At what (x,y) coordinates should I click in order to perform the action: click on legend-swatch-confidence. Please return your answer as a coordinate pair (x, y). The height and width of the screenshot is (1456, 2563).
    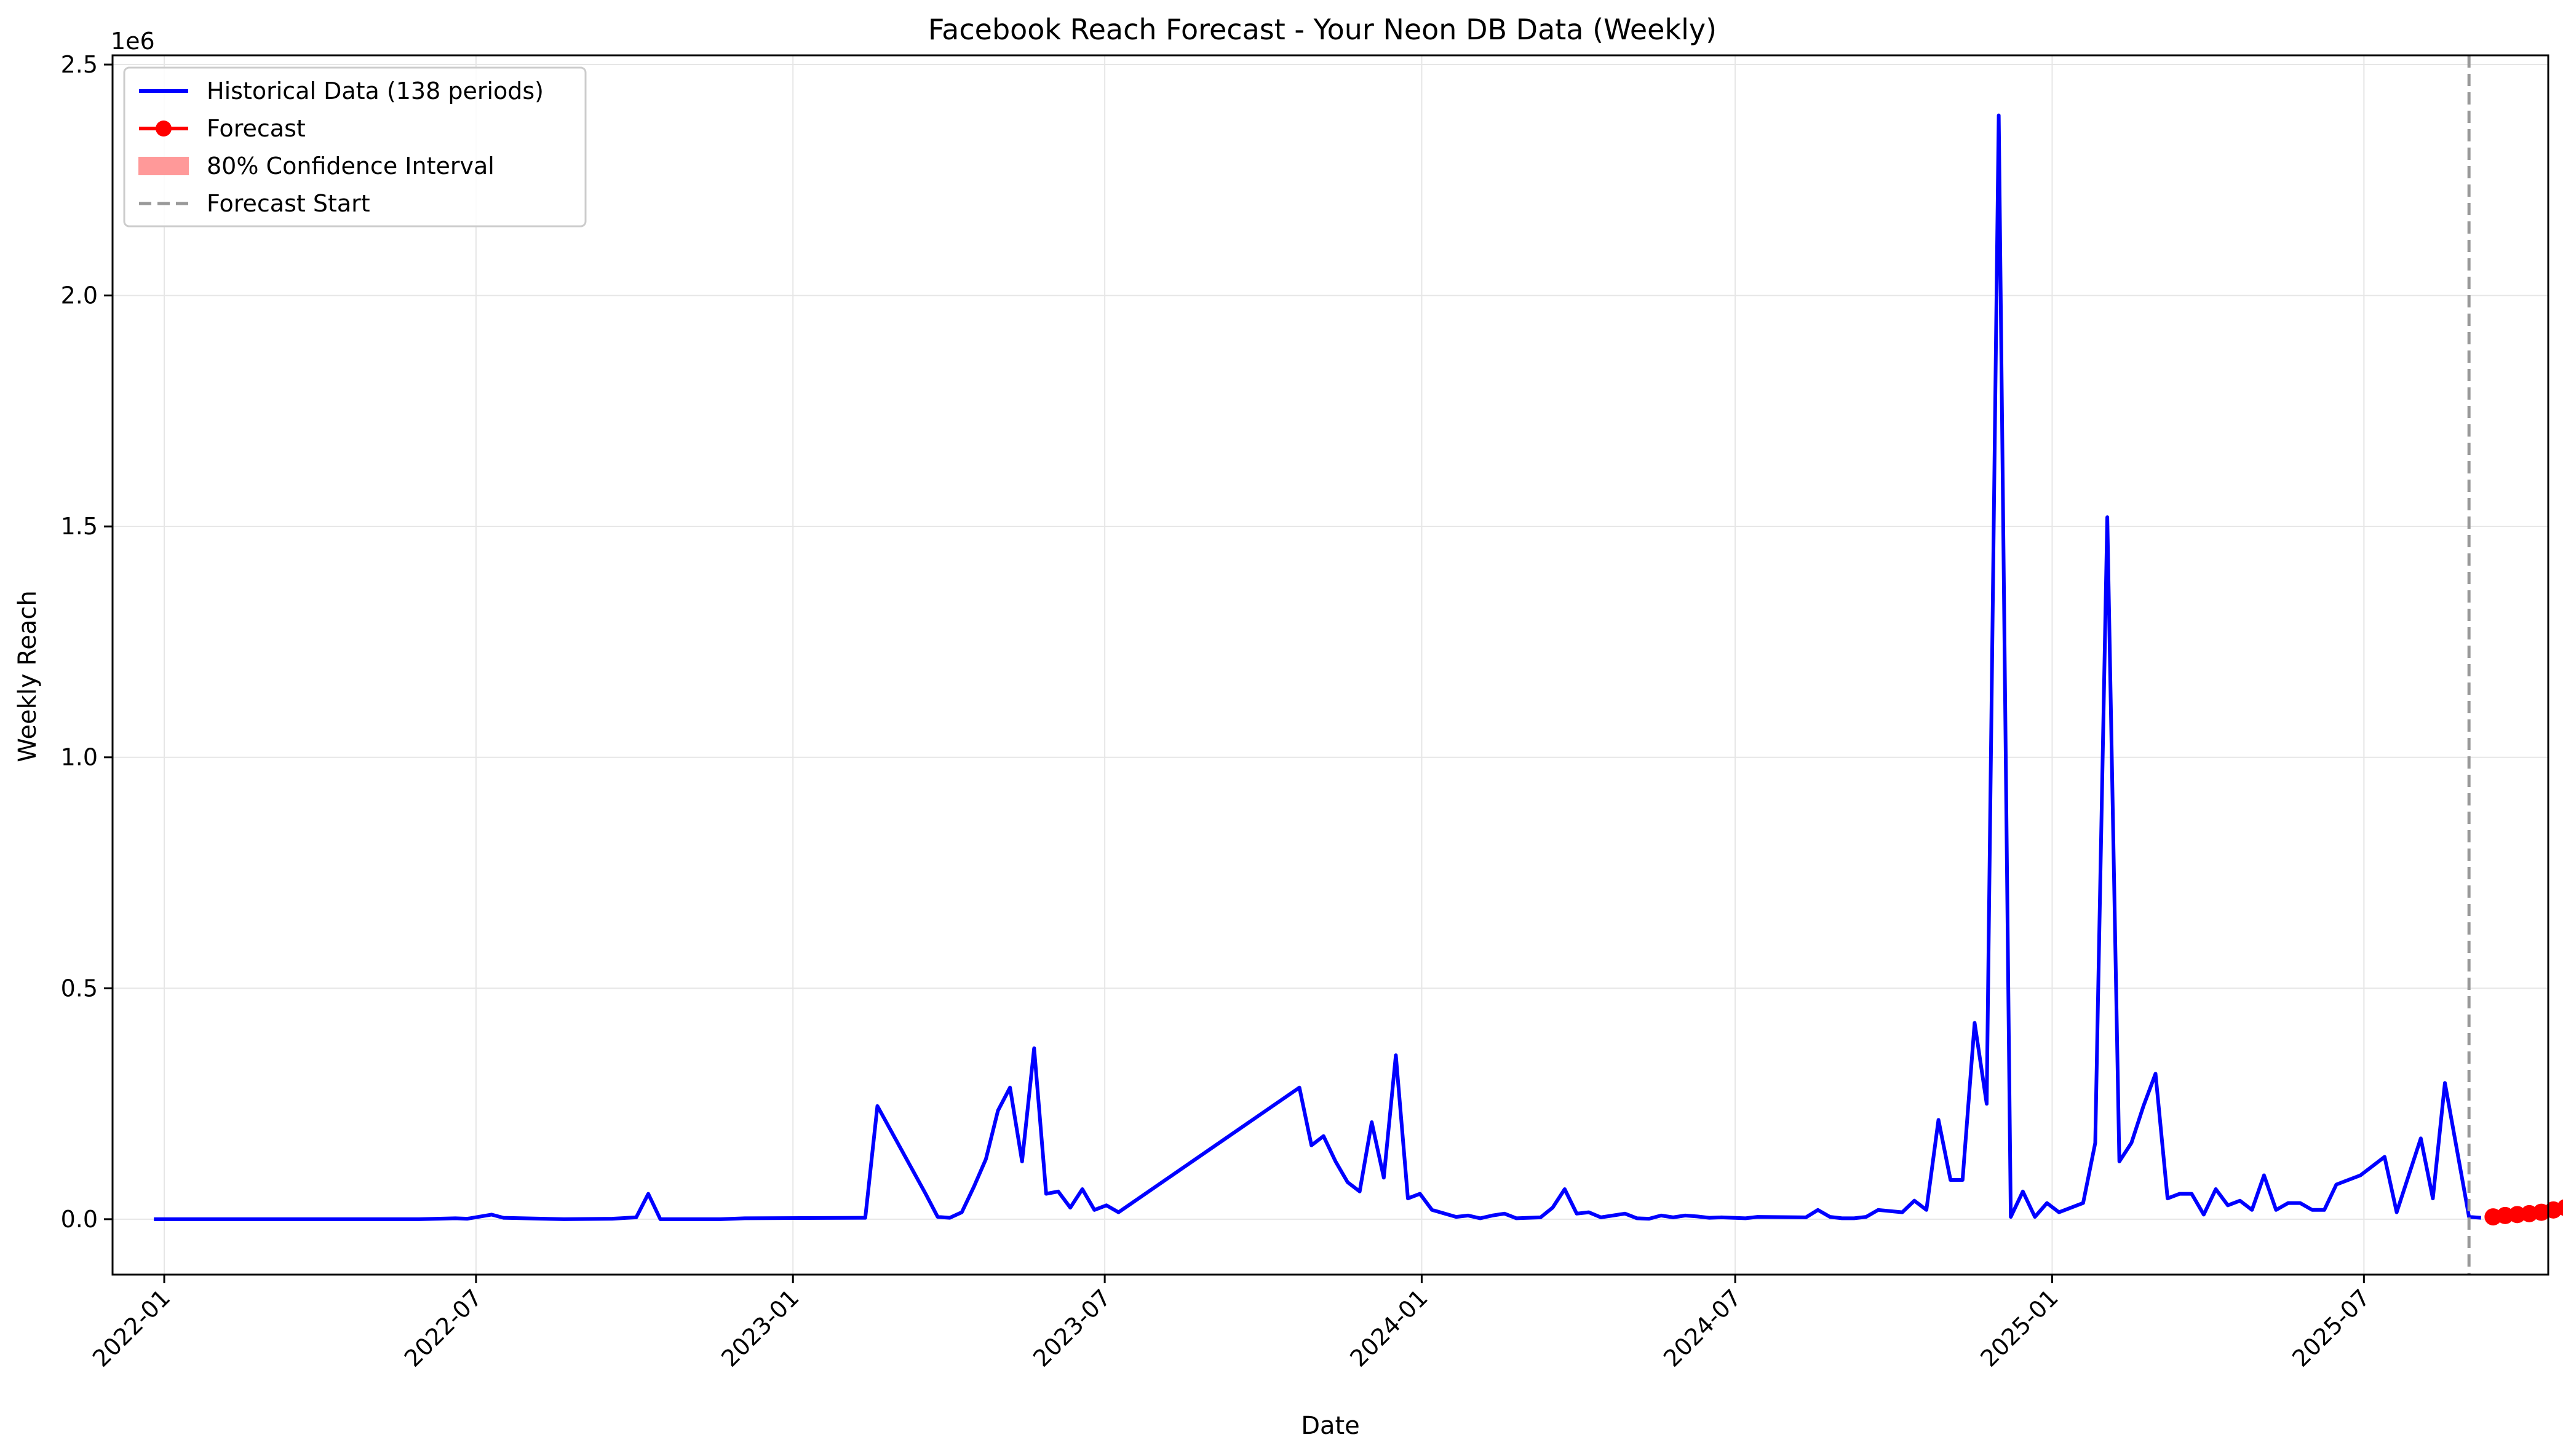
    Looking at the image, I should click on (163, 166).